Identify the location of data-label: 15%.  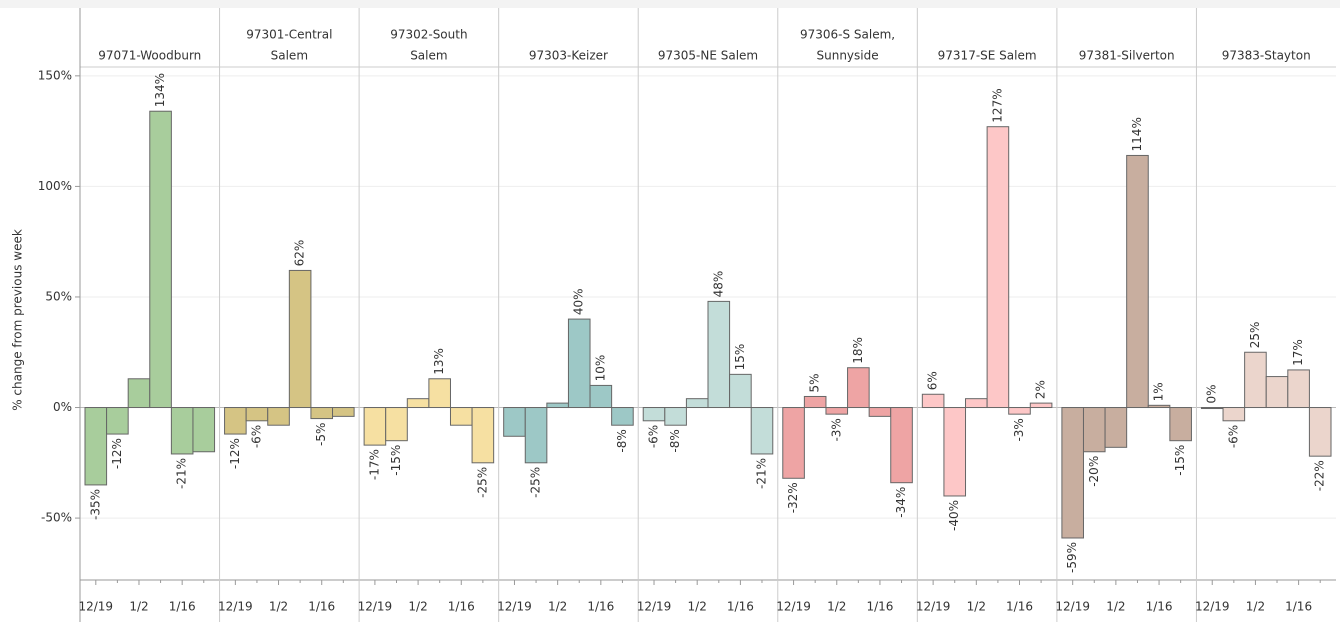
(740, 357).